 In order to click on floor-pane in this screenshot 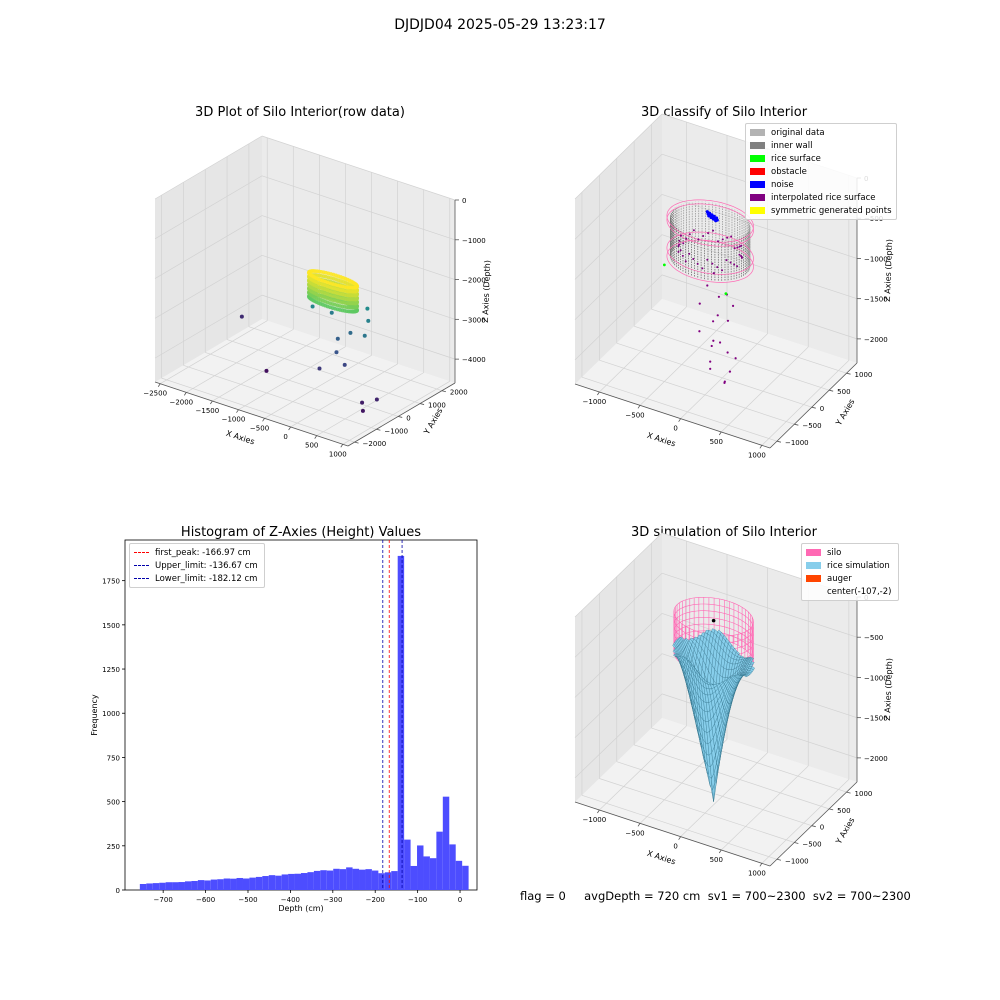, I will do `click(716, 373)`.